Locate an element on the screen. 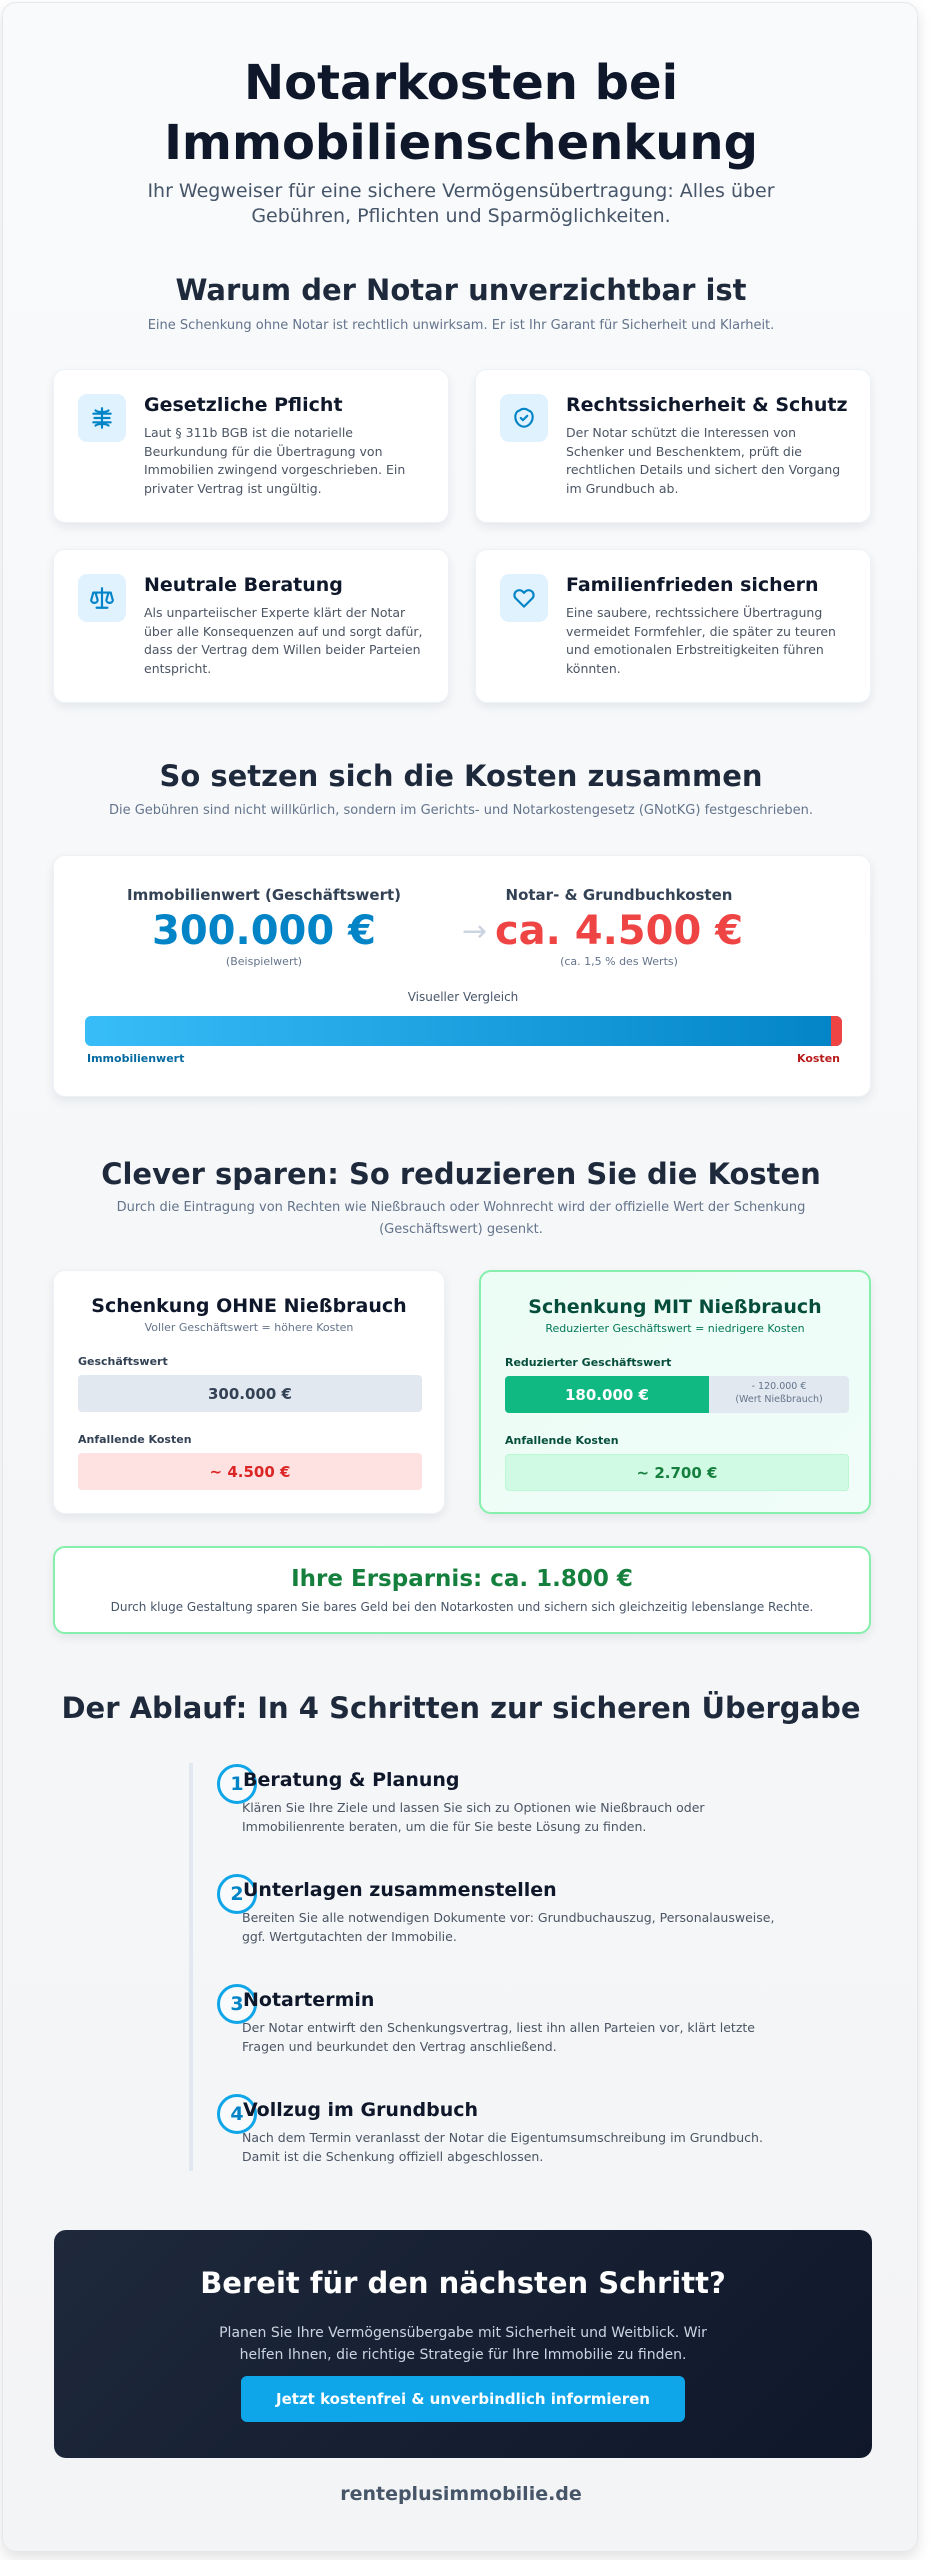 Image resolution: width=936 pixels, height=2560 pixels. feature-title: Neutrale Beratung is located at coordinates (243, 585).